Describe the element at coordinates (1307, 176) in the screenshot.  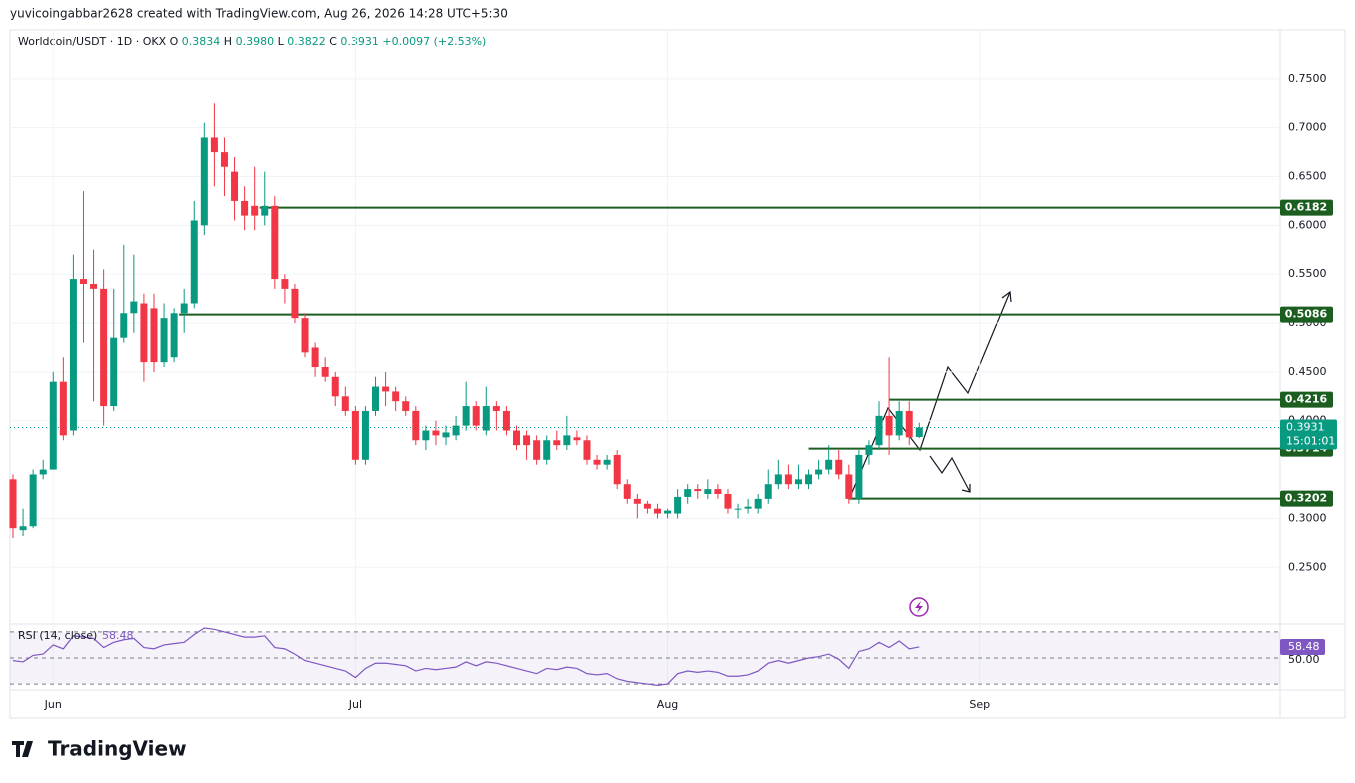
I see `y-tick-label: 0.6500` at that location.